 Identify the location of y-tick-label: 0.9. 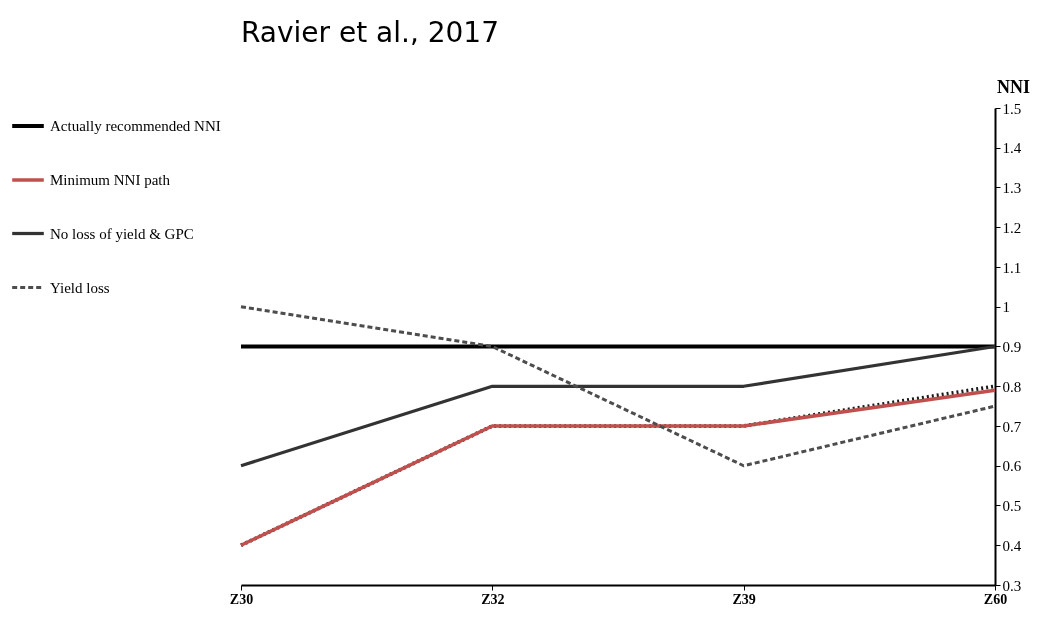
(1012, 347).